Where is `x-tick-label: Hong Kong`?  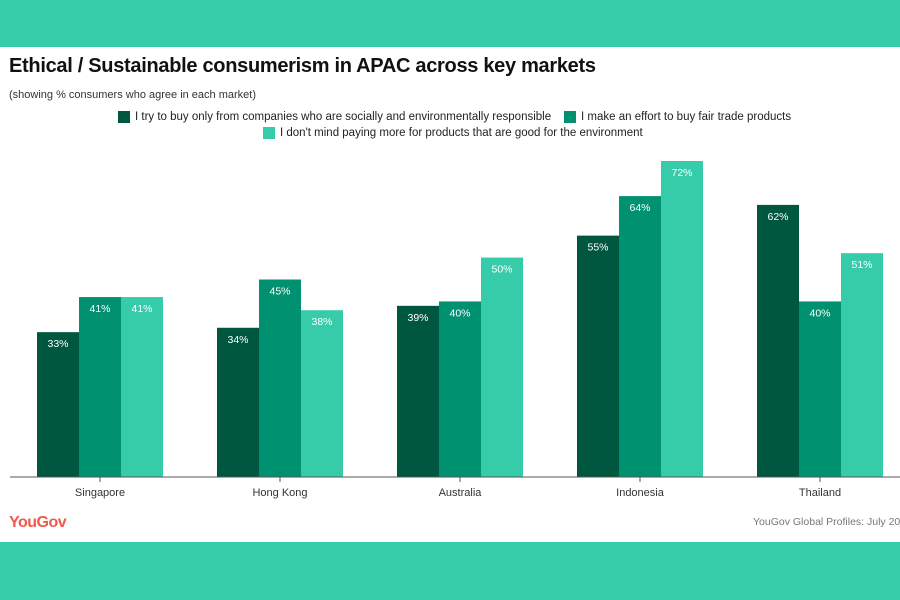
x-tick-label: Hong Kong is located at coordinates (279, 493).